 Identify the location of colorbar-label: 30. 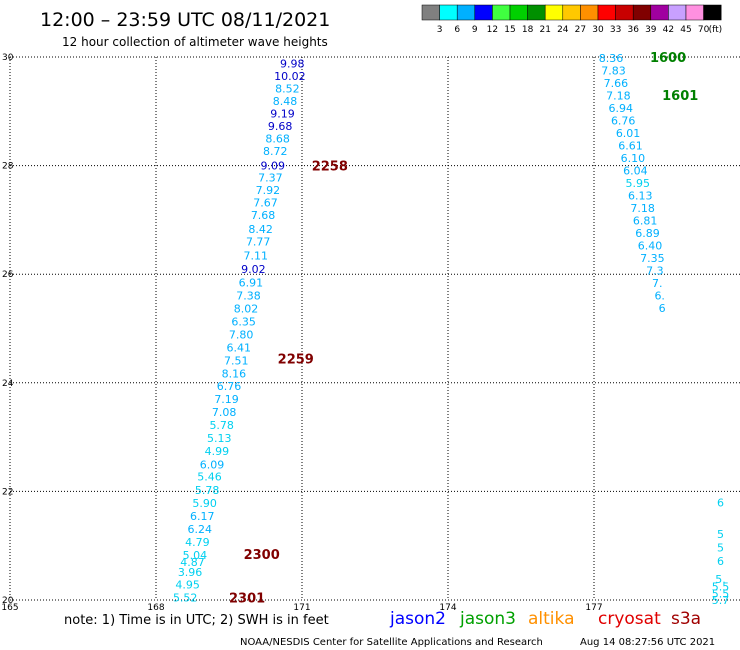
(598, 30).